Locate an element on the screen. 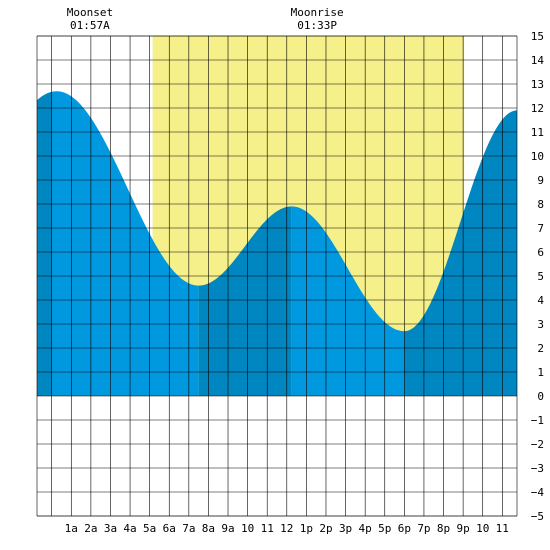  y-tick-label: −2 is located at coordinates (537, 444).